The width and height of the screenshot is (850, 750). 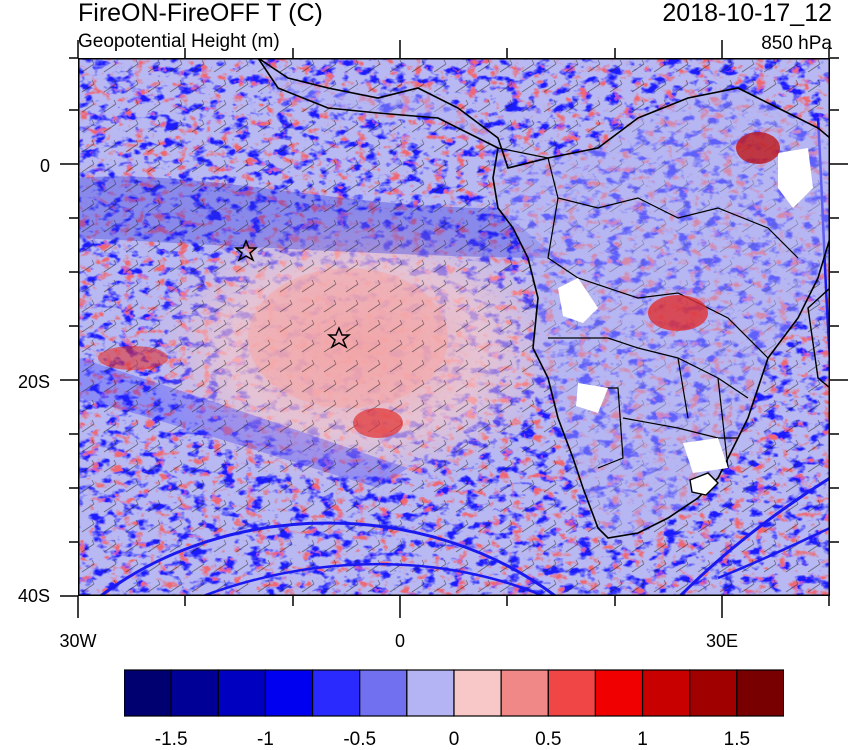 I want to click on colorbar-tick-label: -0.5, so click(x=360, y=739).